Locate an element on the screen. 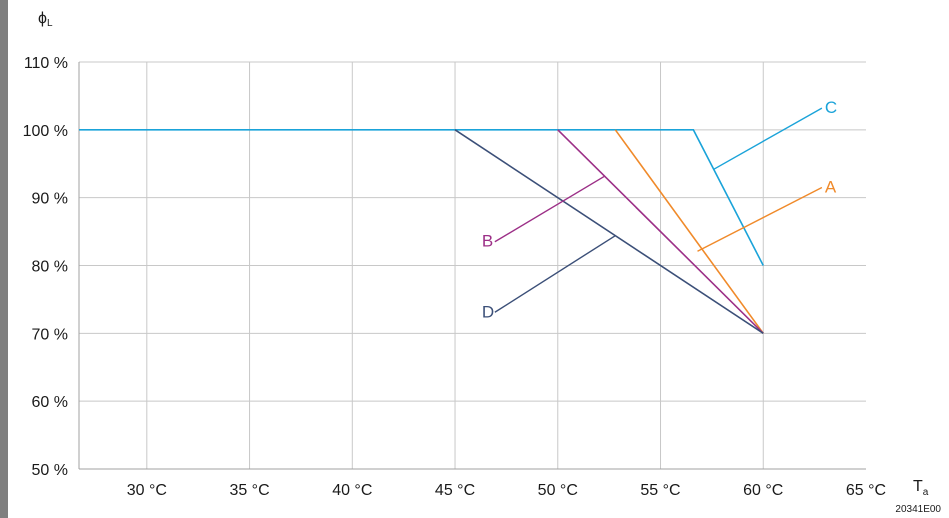 This screenshot has width=949, height=518. leader-line-d is located at coordinates (555, 274).